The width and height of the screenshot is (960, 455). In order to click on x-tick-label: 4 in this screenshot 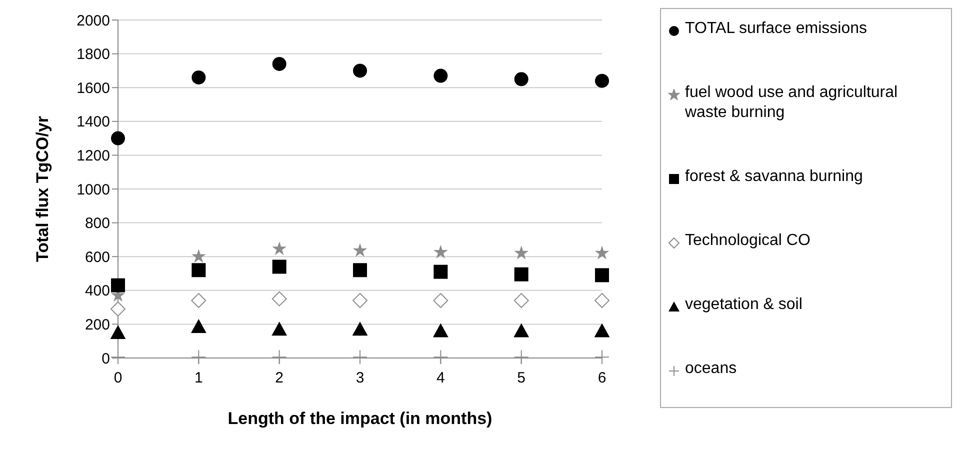, I will do `click(440, 378)`.